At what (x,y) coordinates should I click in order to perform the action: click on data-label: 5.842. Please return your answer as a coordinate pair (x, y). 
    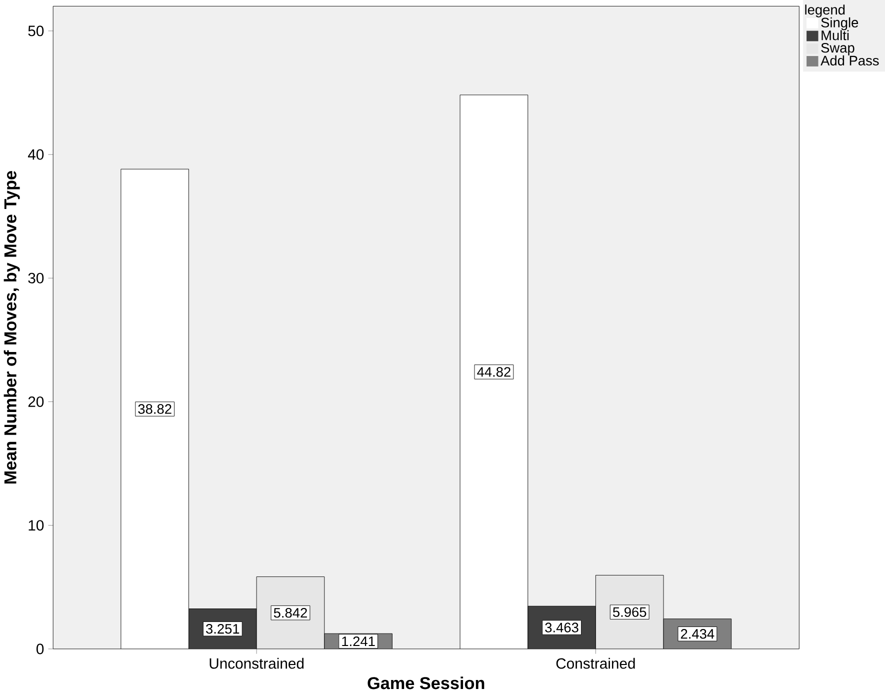
    Looking at the image, I should click on (290, 613).